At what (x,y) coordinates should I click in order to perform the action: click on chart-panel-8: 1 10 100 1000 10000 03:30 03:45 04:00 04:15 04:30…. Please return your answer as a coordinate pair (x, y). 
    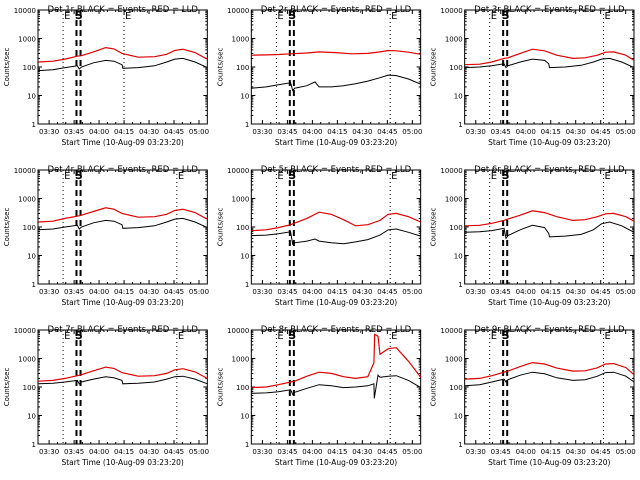
    Looking at the image, I should click on (319, 396).